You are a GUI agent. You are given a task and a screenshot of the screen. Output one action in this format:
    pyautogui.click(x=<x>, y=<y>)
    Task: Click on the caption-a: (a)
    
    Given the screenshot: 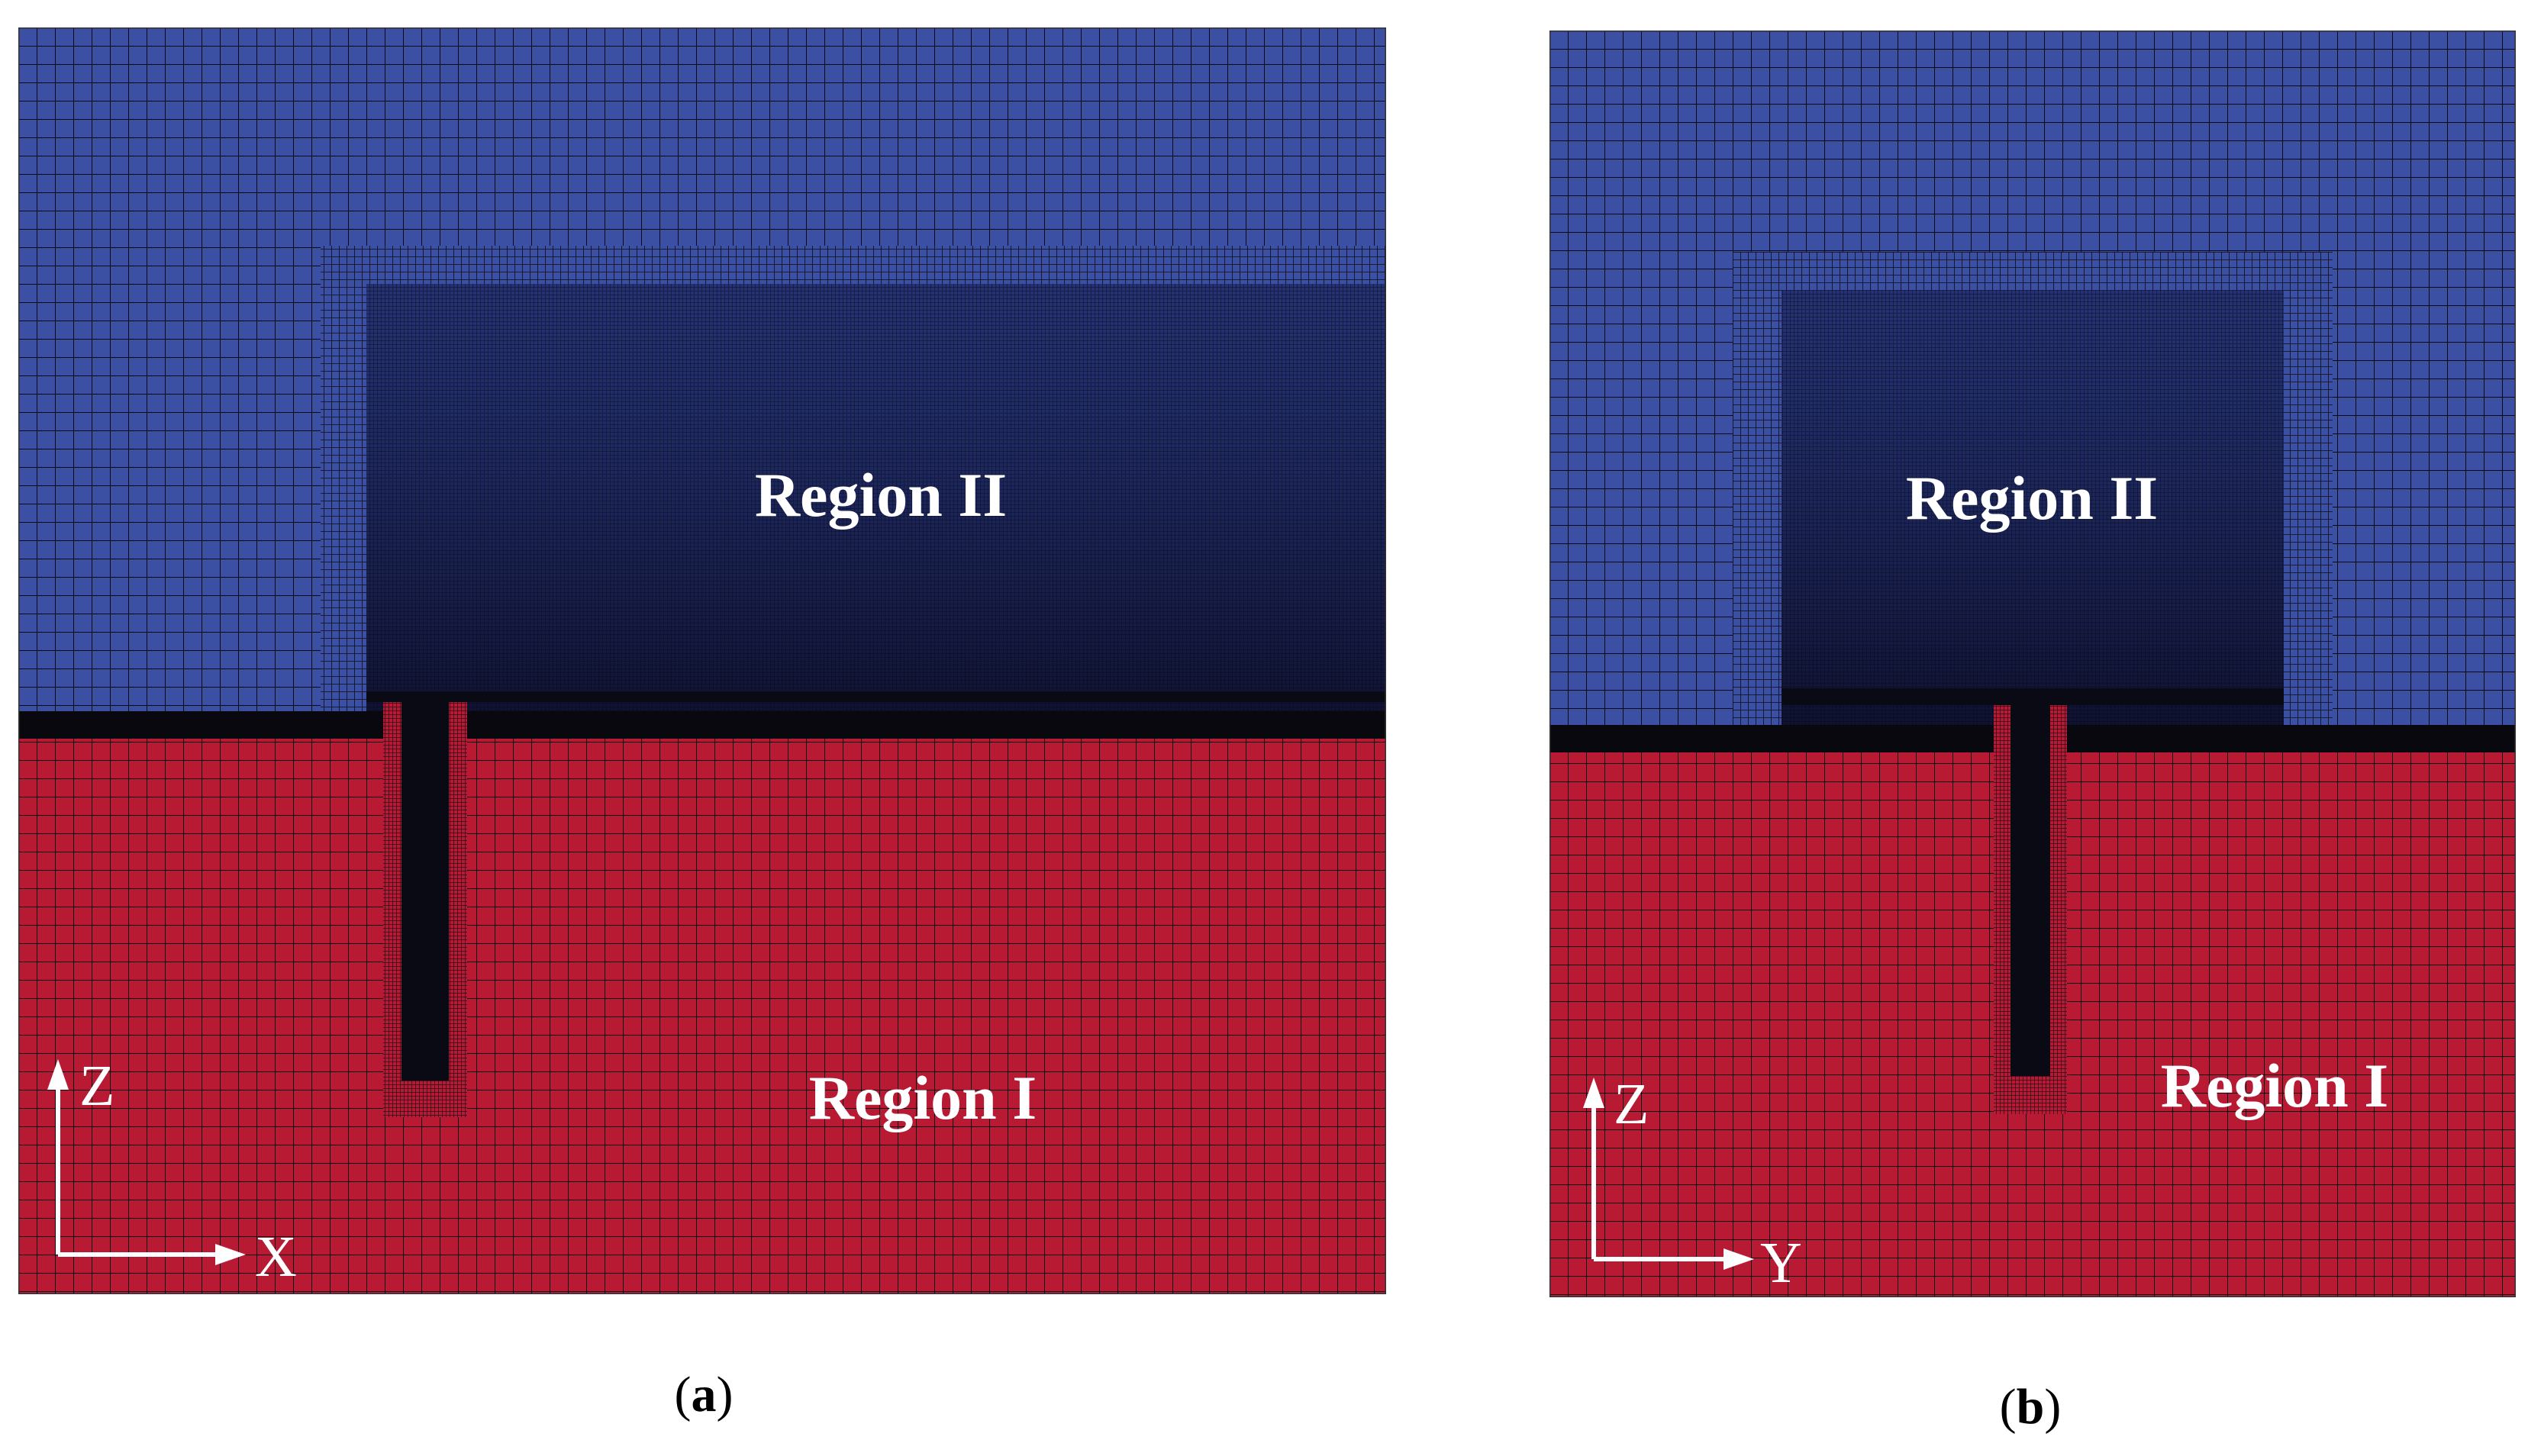 What is the action you would take?
    pyautogui.click(x=704, y=1394)
    